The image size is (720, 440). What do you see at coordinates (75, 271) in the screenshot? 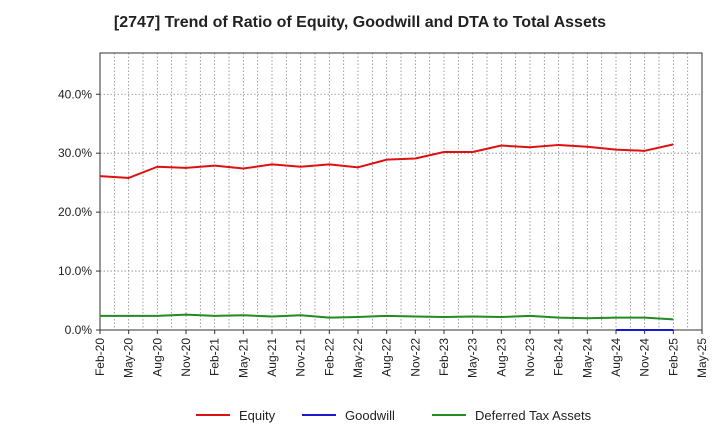
I see `y-tick-label: 10.0%` at bounding box center [75, 271].